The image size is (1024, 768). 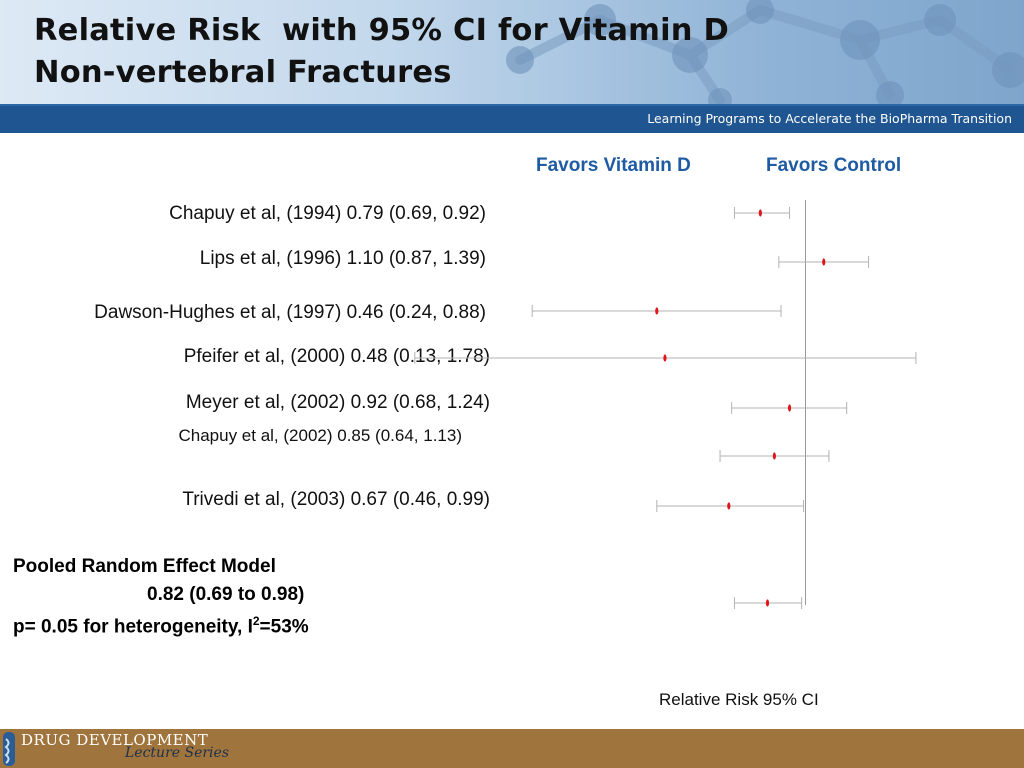 What do you see at coordinates (336, 356) in the screenshot?
I see `study-label-4: Pfeifer et al, (2000) 0.48 (0.13, 1.78)` at bounding box center [336, 356].